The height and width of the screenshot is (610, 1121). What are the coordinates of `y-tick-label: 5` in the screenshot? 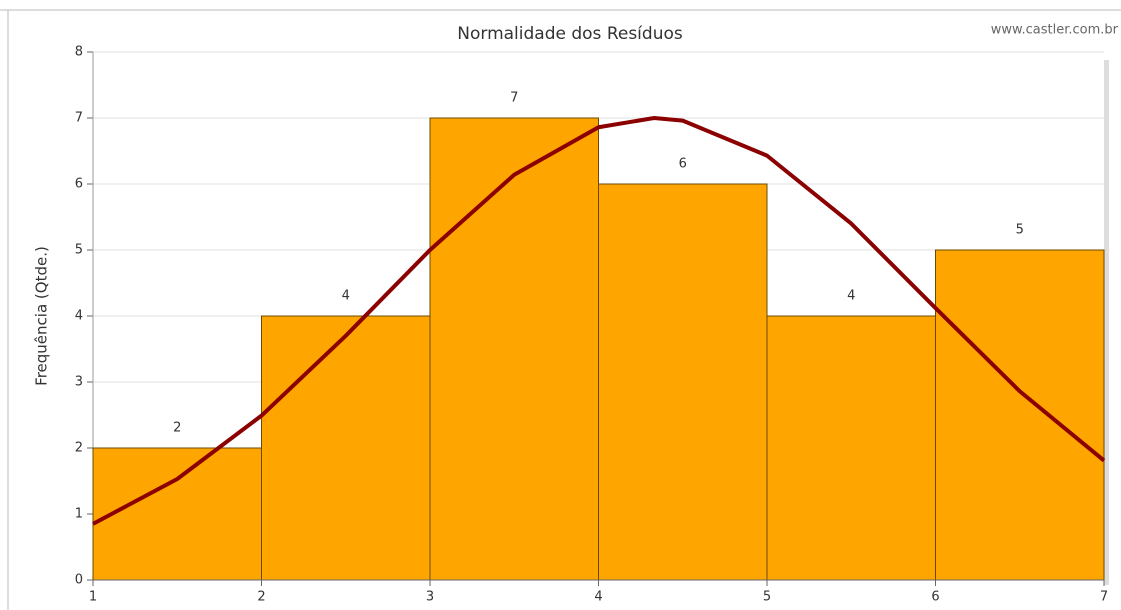 It's located at (79, 250).